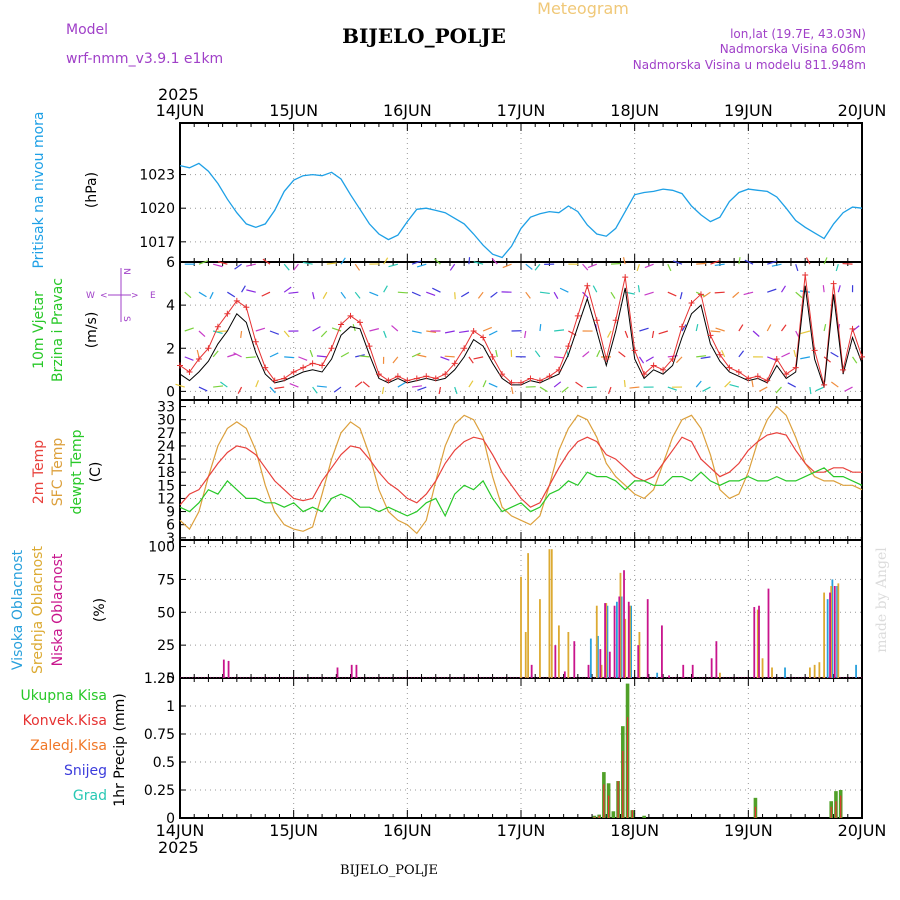  Describe the element at coordinates (157, 176) in the screenshot. I see `y-tick-label-pressure: 1023` at that location.